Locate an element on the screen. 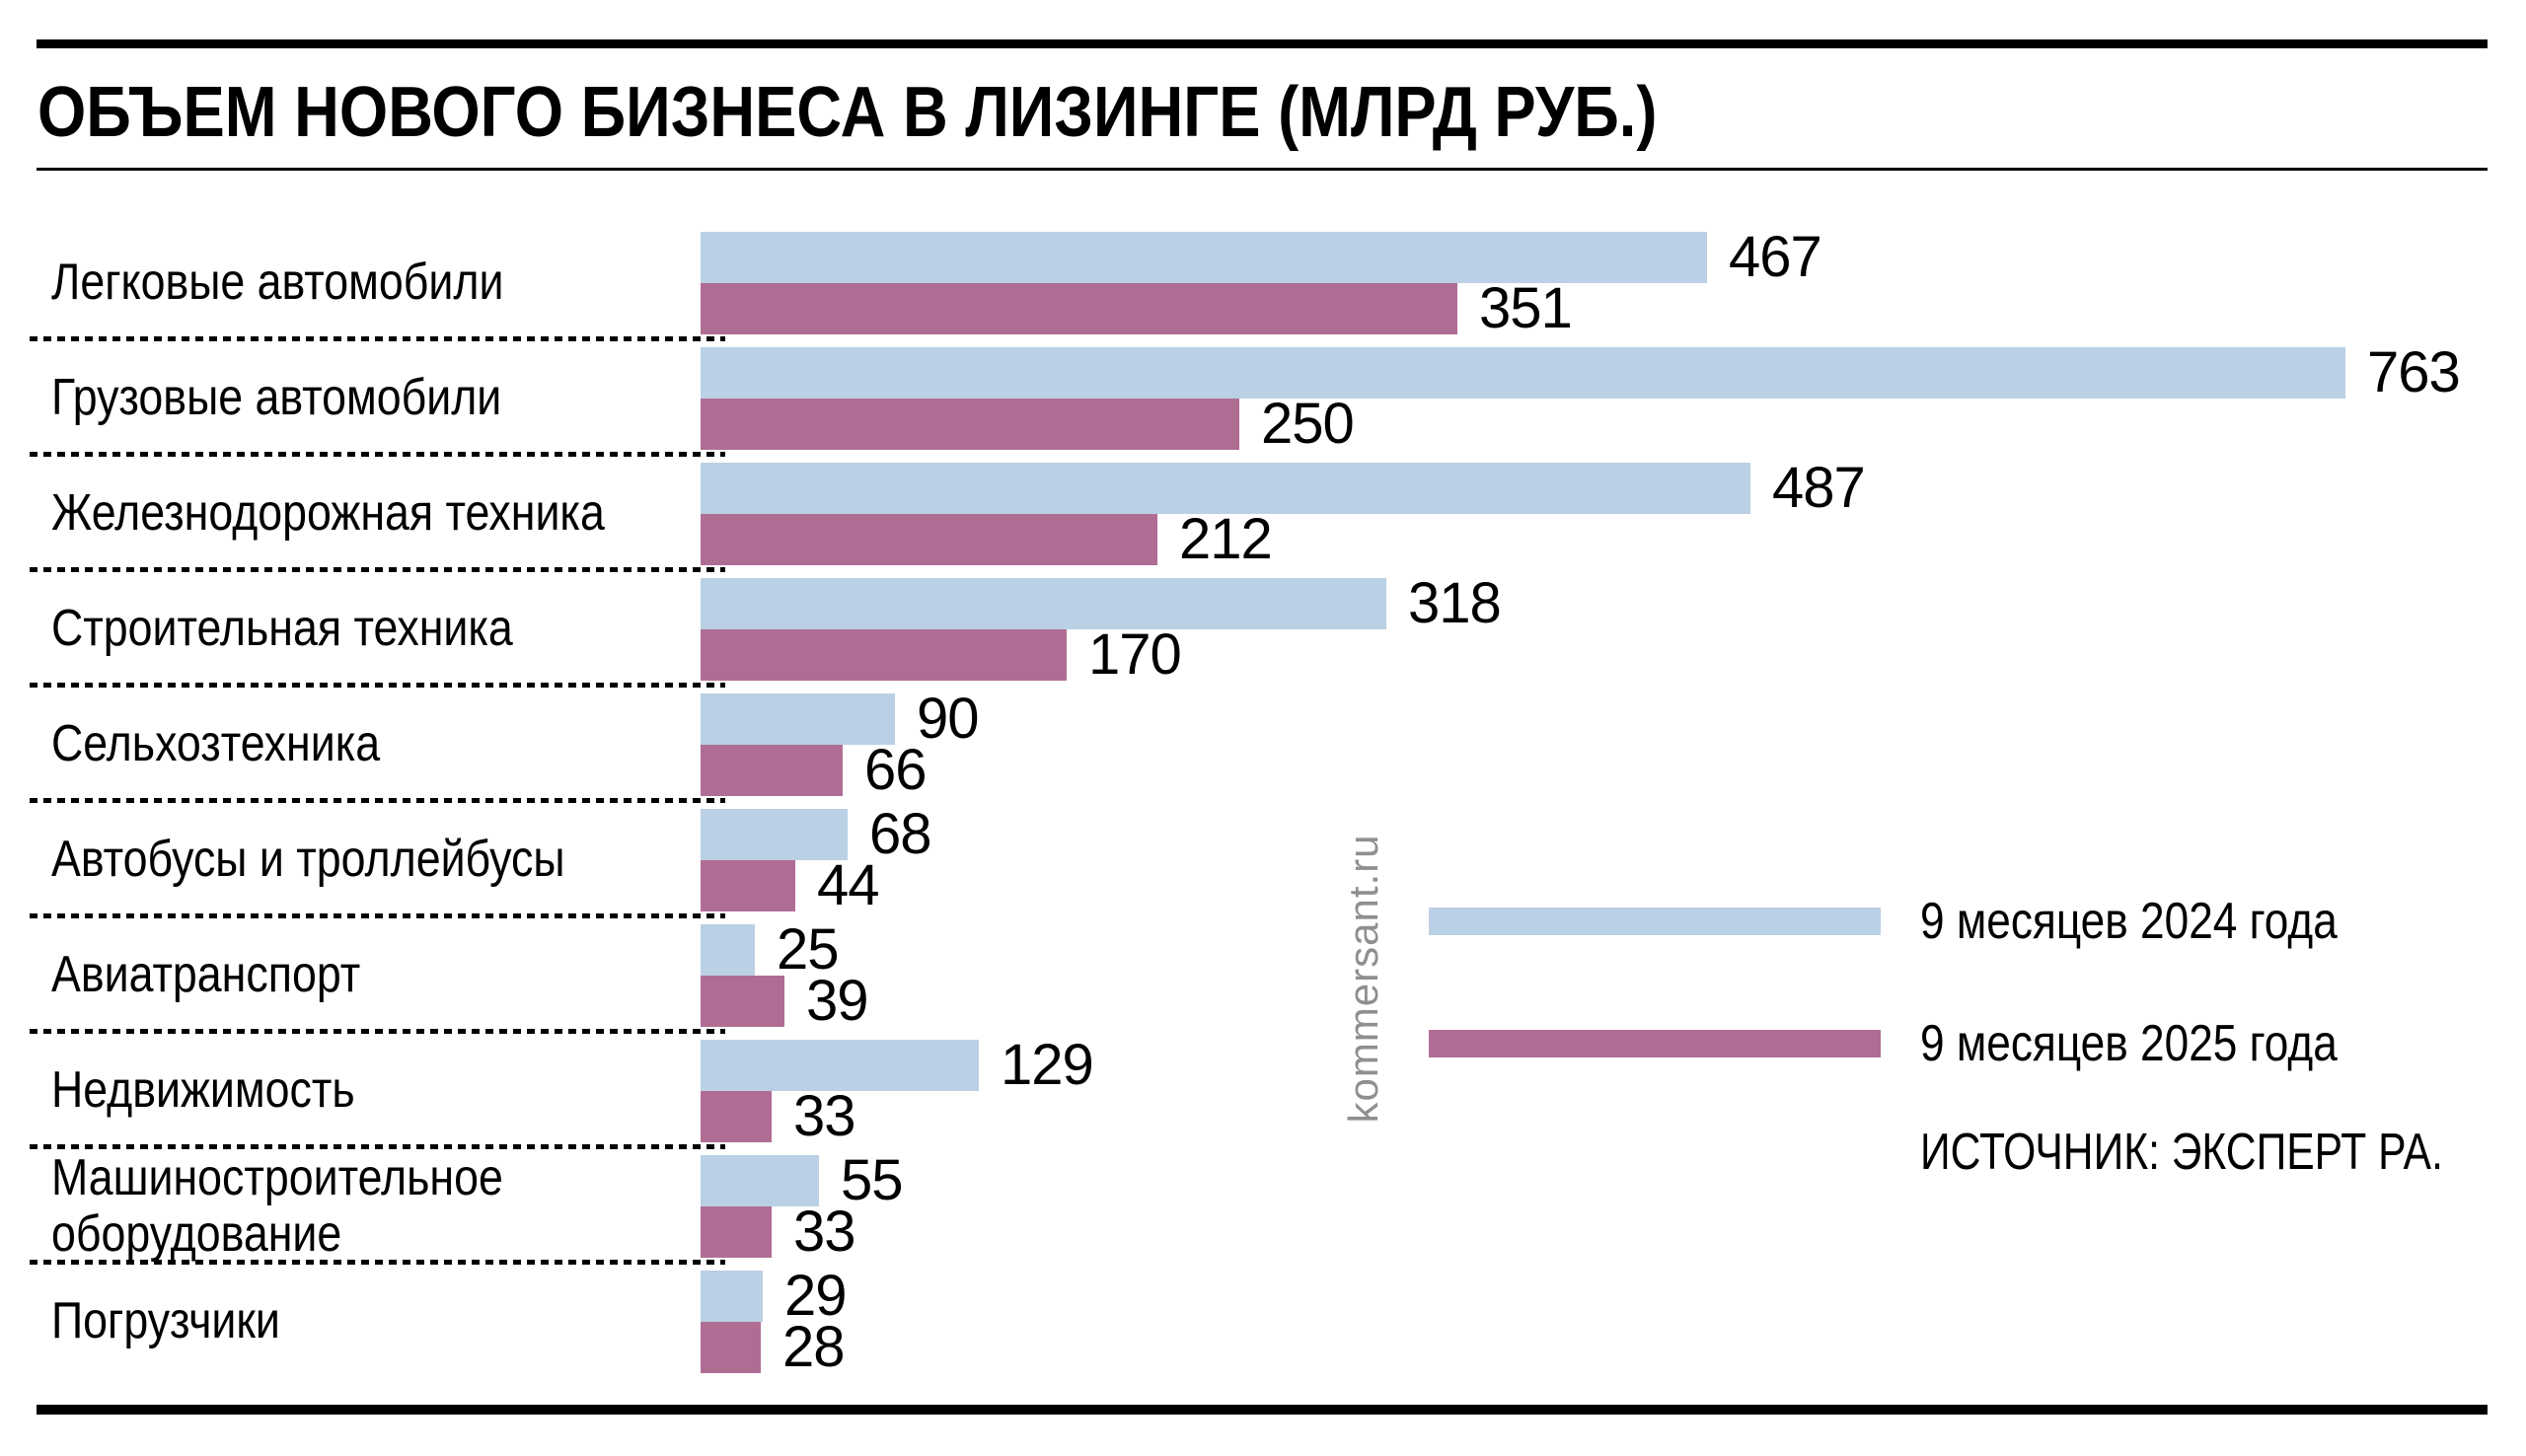 The height and width of the screenshot is (1456, 2526). category-row: Авиатранспорт 25 39 is located at coordinates (1258, 974).